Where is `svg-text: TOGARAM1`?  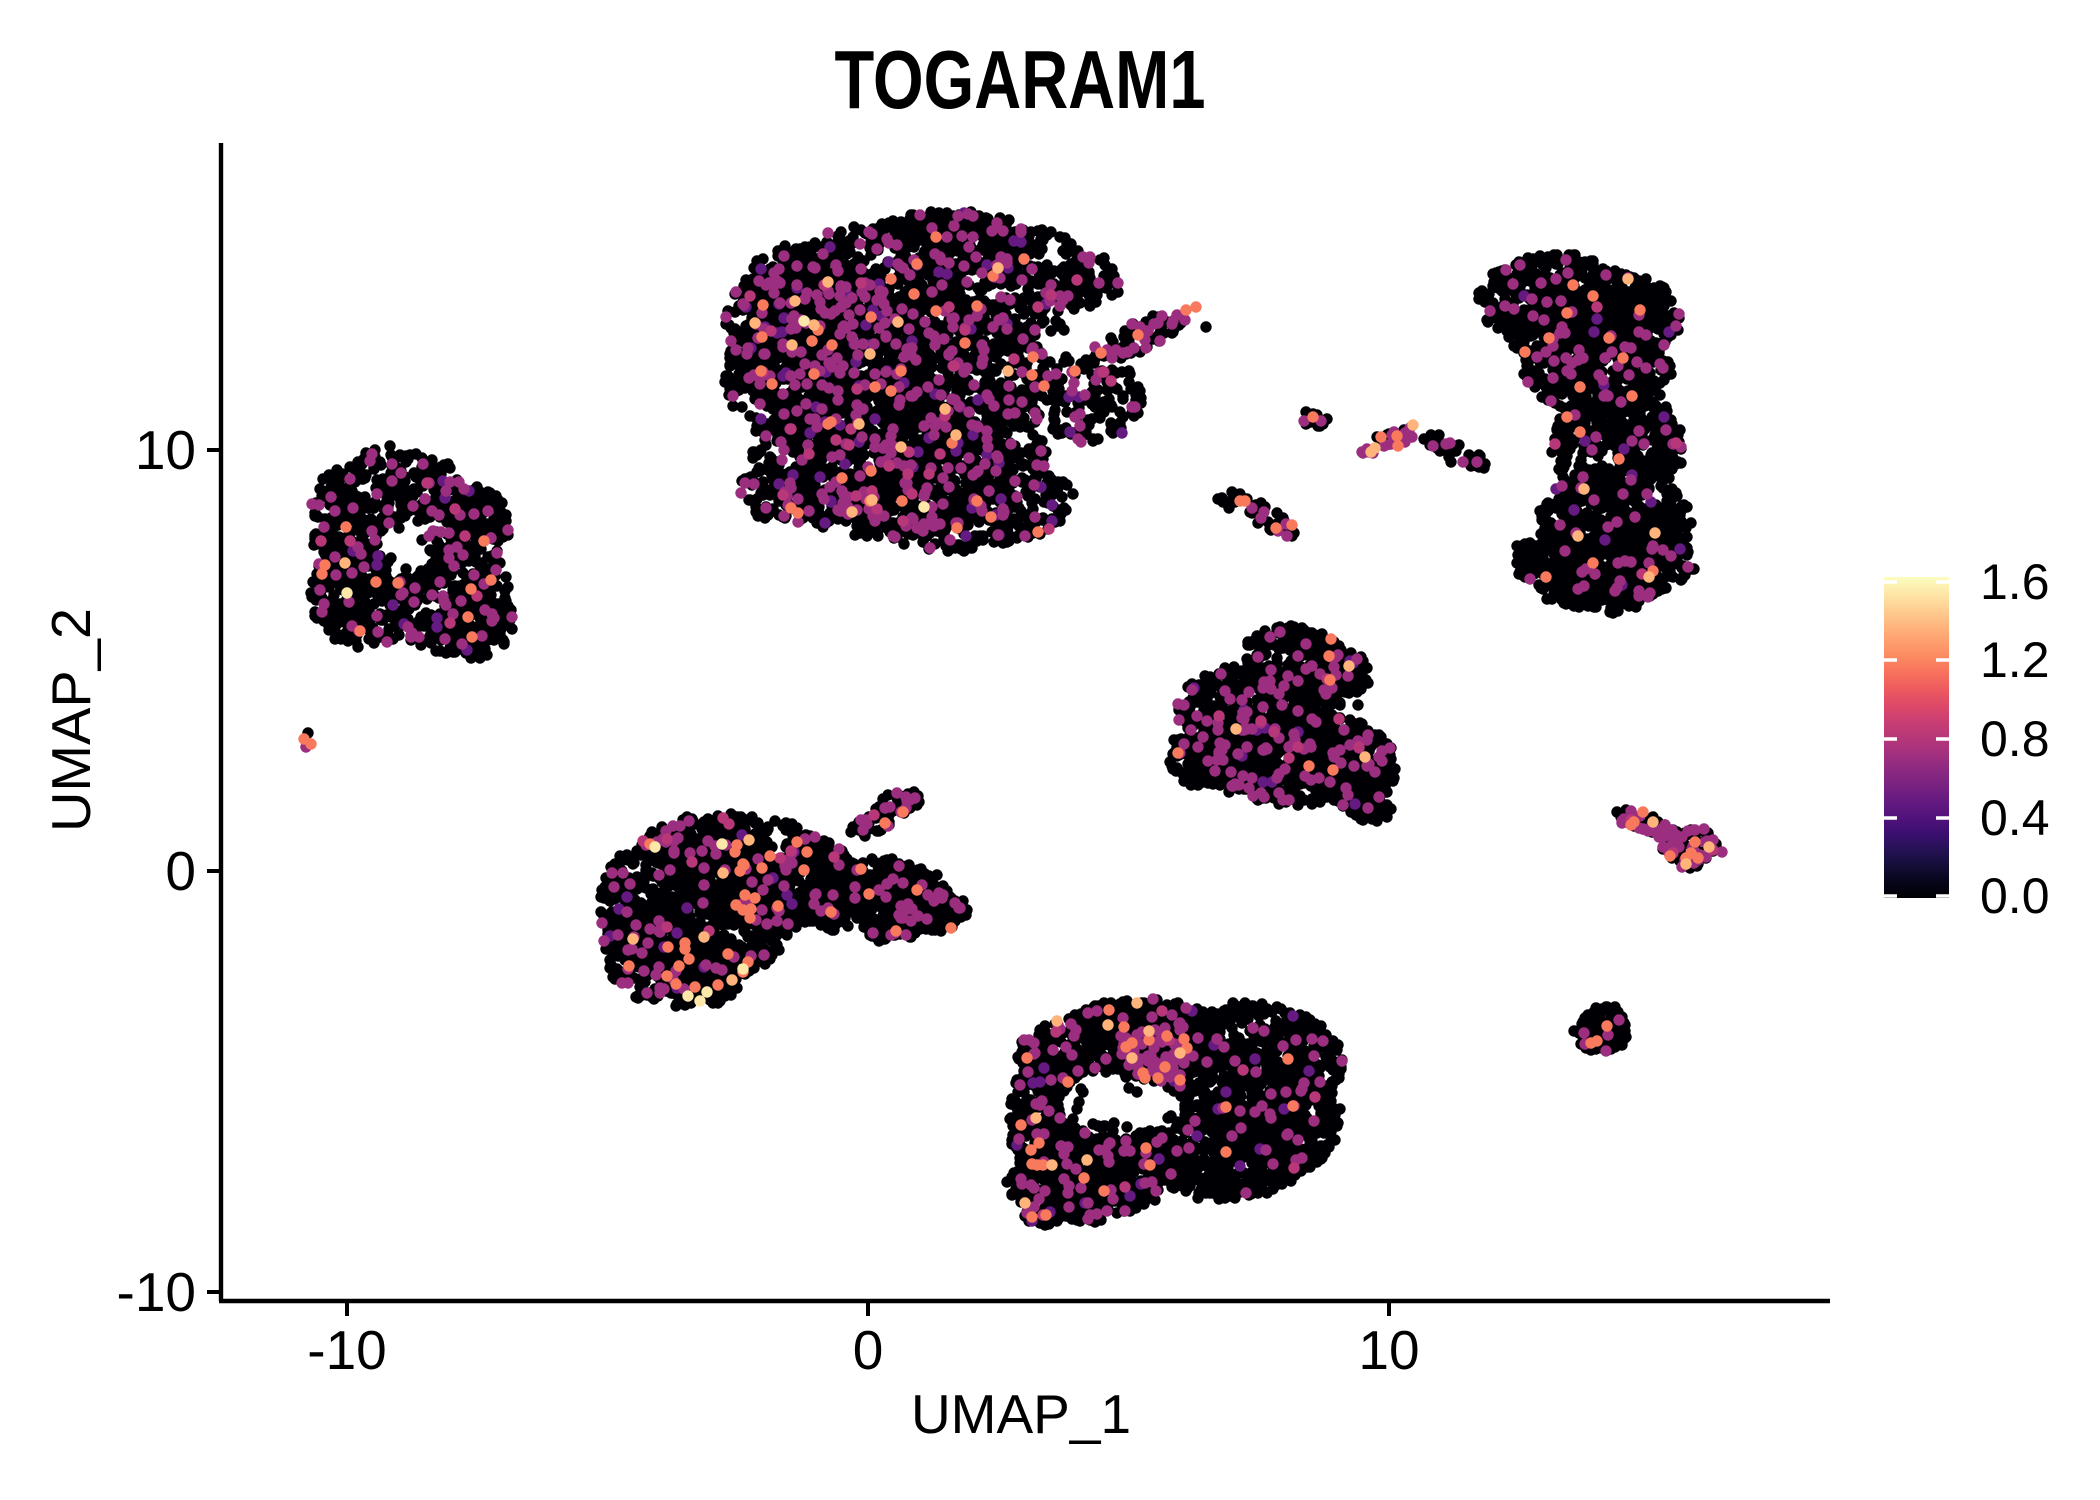
svg-text: TOGARAM1 is located at coordinates (1020, 79).